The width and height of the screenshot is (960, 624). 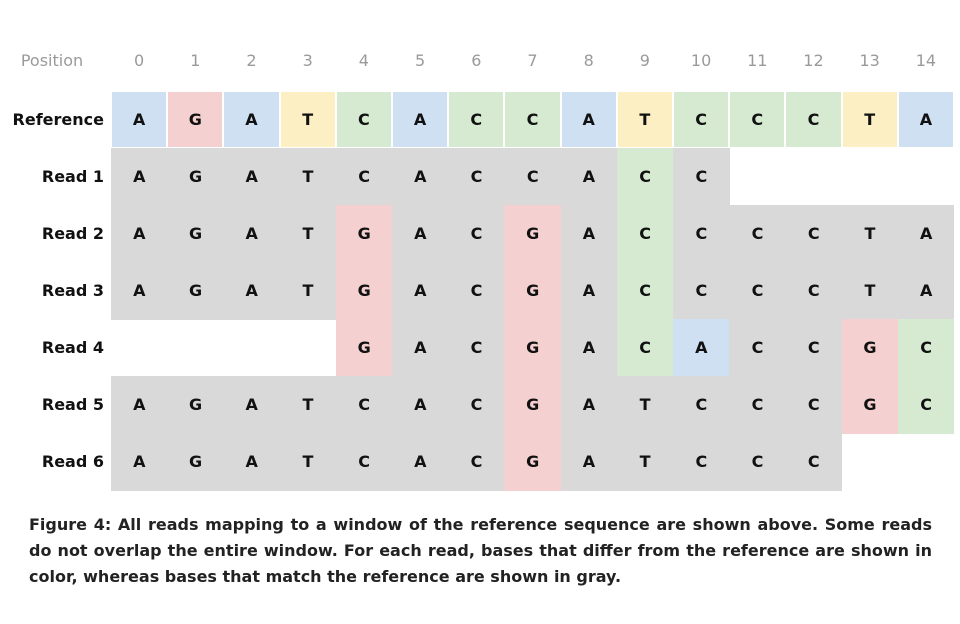 What do you see at coordinates (757, 60) in the screenshot?
I see `position-number: 11` at bounding box center [757, 60].